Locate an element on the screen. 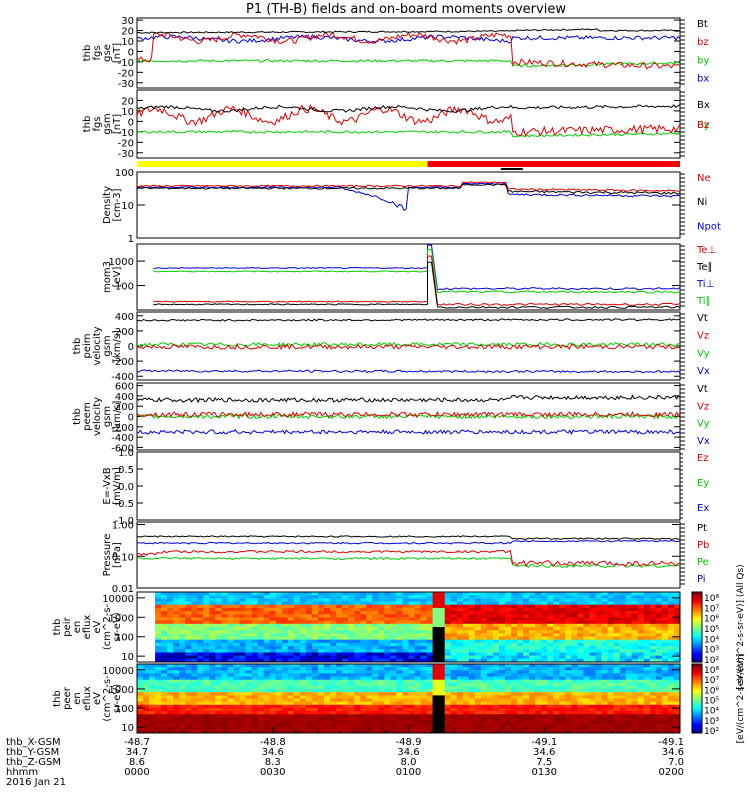 Image resolution: width=750 pixels, height=800 pixels. y-tick-label: -1.0 is located at coordinates (124, 521).